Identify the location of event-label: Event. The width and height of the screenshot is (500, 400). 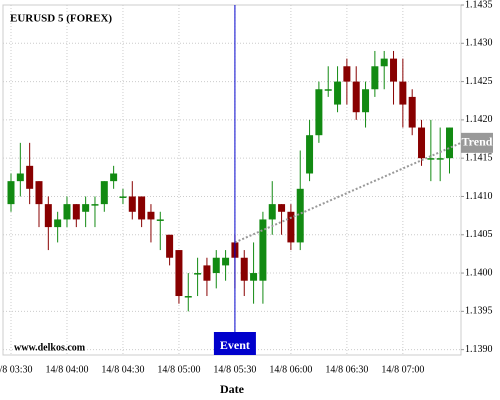
(235, 345).